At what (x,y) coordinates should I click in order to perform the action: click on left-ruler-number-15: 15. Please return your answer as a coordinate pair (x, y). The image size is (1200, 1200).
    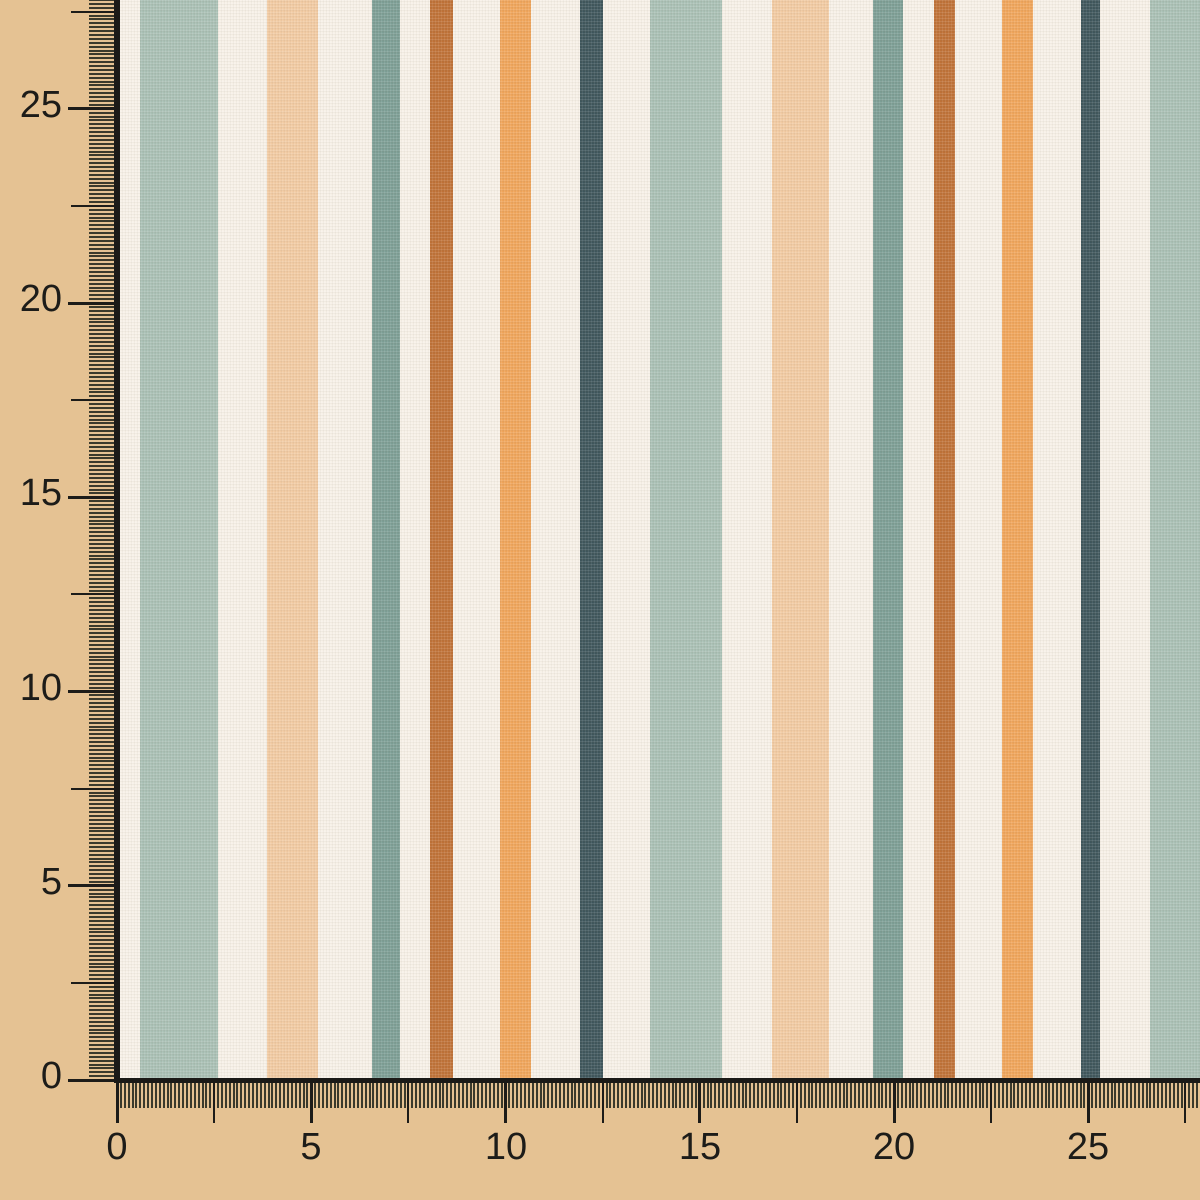
    Looking at the image, I should click on (40, 493).